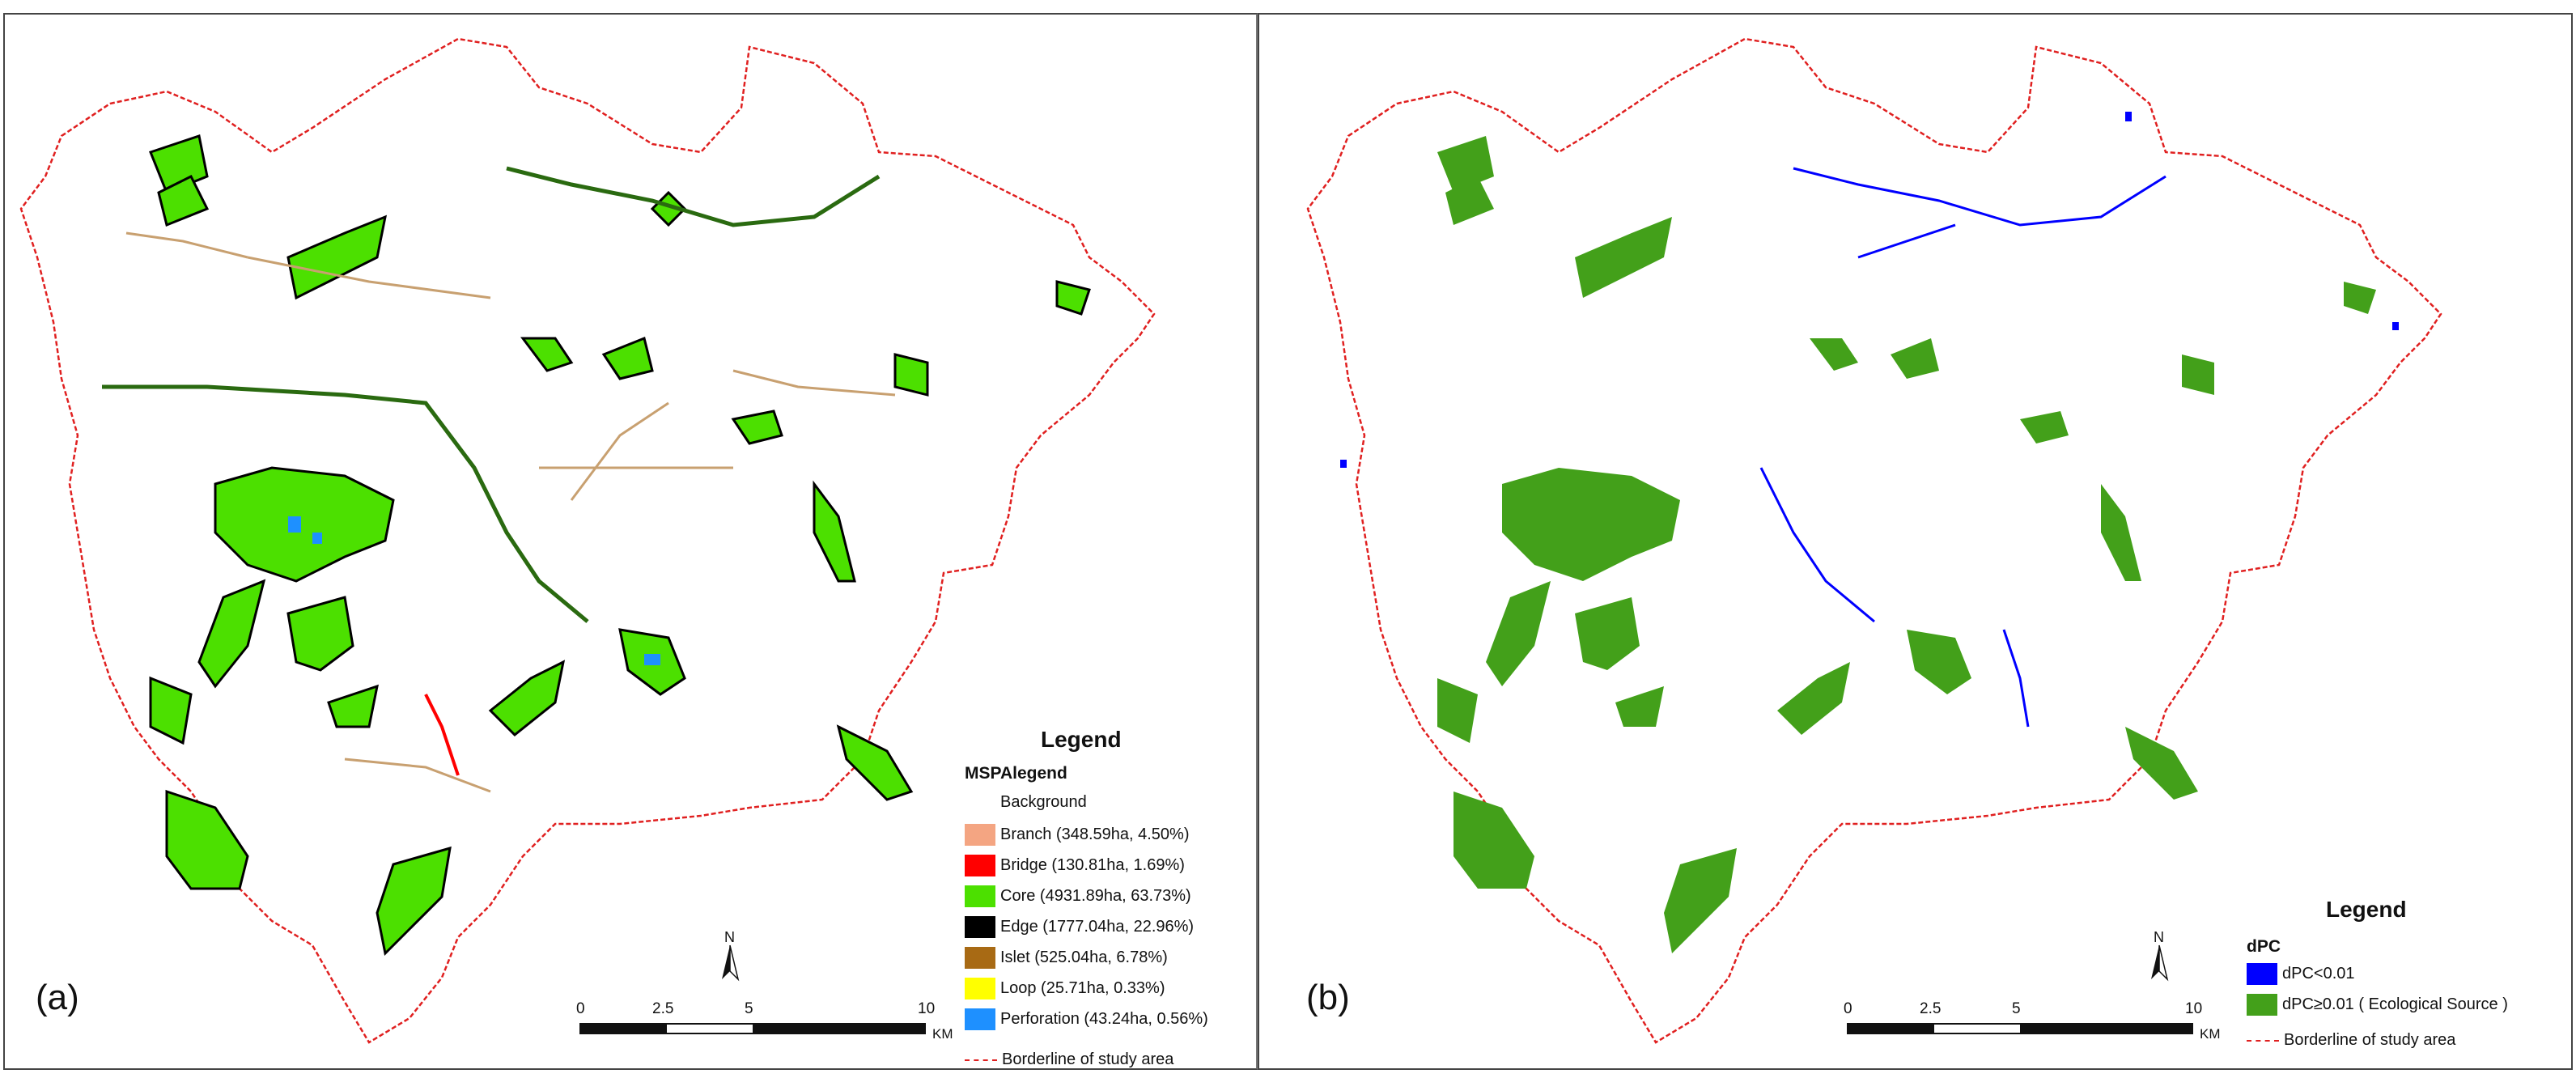 The height and width of the screenshot is (1078, 2576). I want to click on legend-item: Loop (25.71ha, 0.33%), so click(1065, 988).